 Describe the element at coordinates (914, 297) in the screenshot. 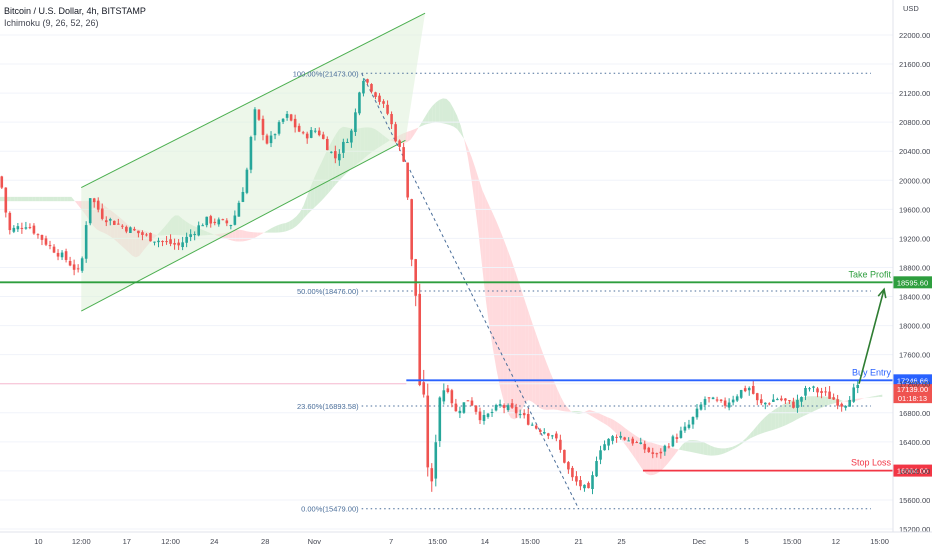

I see `price-tick-label: 18400.00` at that location.